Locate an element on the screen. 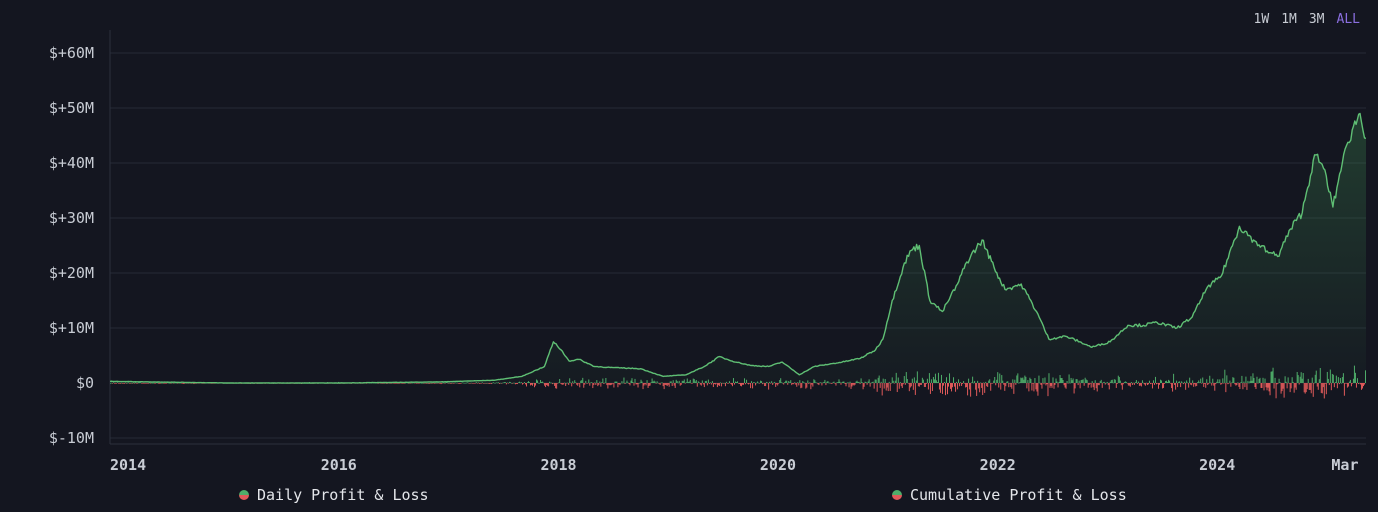  range-tab-3m: 3M is located at coordinates (1316, 19).